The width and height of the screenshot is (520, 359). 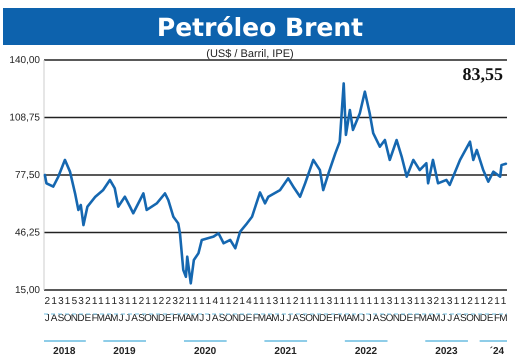 I want to click on x2-tick-label: 2020, so click(x=205, y=352).